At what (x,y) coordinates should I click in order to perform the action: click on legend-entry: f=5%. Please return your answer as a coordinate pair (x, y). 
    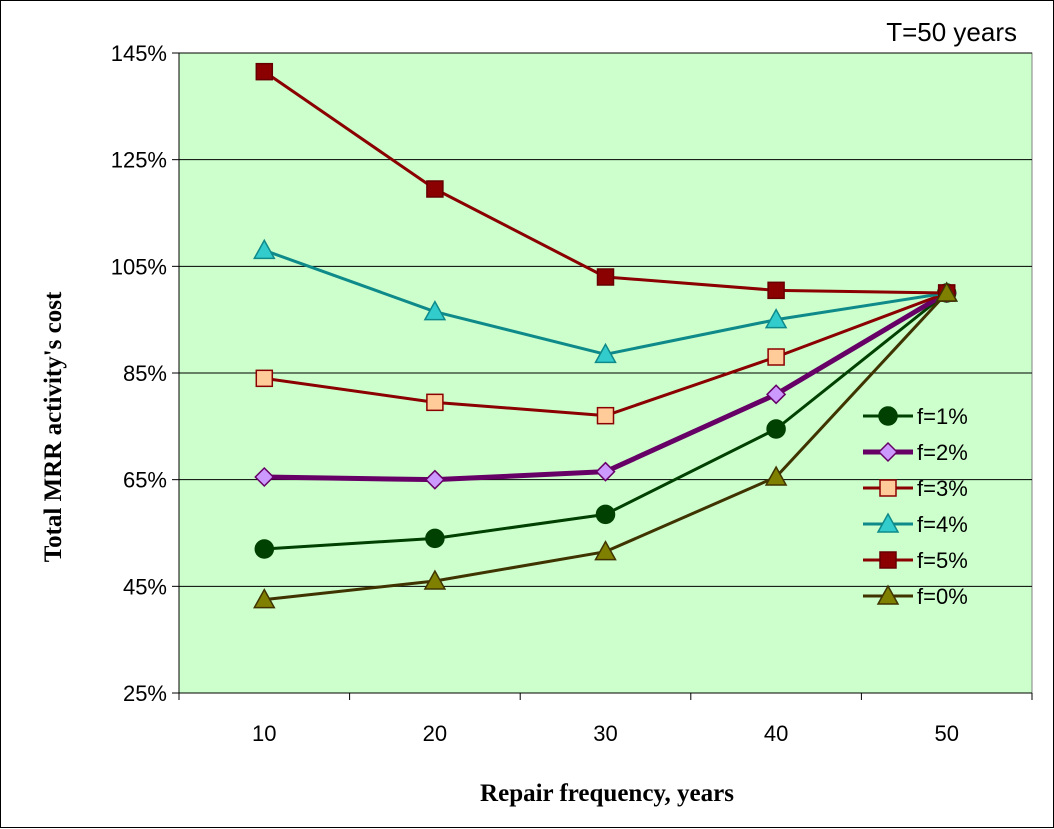
    Looking at the image, I should click on (915, 560).